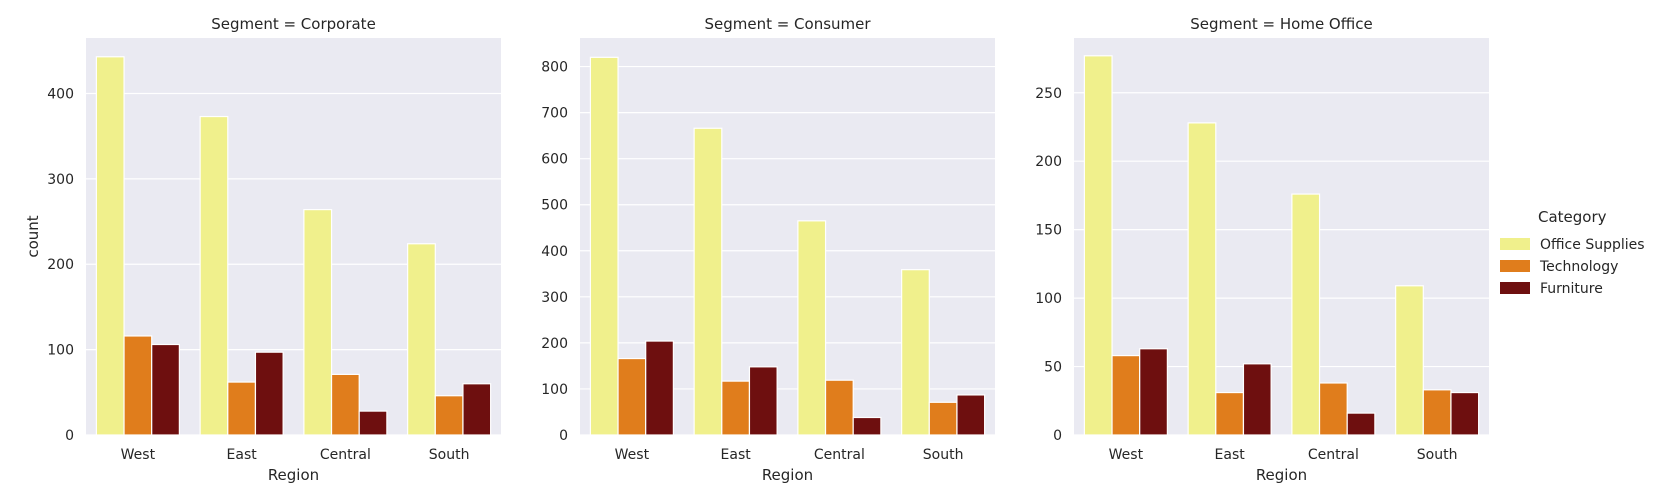 The height and width of the screenshot is (500, 1657). What do you see at coordinates (293, 24) in the screenshot?
I see `panel-title: Segment = Corporate` at bounding box center [293, 24].